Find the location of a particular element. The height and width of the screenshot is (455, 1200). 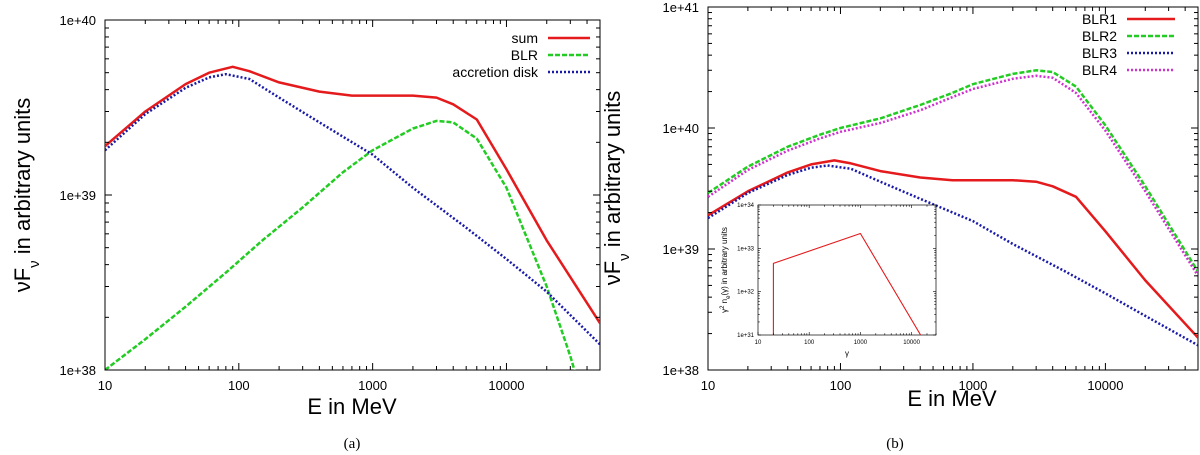

panel-b-x-tick-label: 1000 is located at coordinates (972, 385).